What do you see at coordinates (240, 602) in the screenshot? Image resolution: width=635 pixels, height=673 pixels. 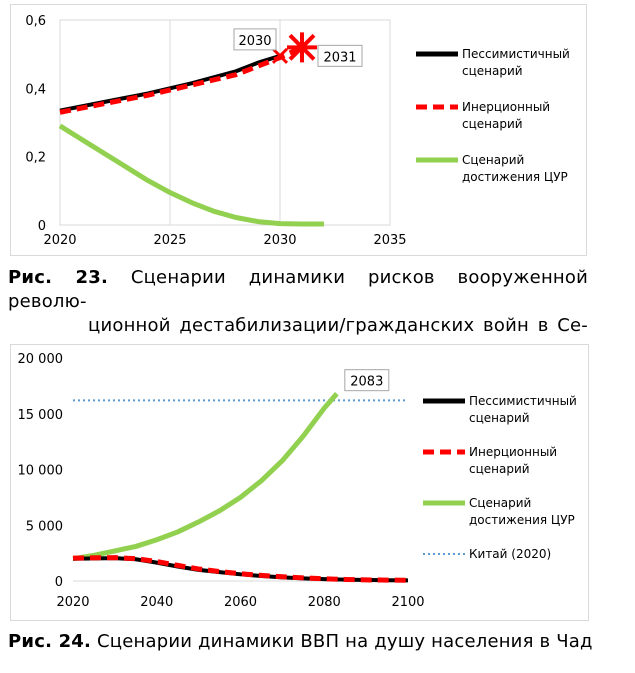 I see `x-tick-label-2-2: 2060` at bounding box center [240, 602].